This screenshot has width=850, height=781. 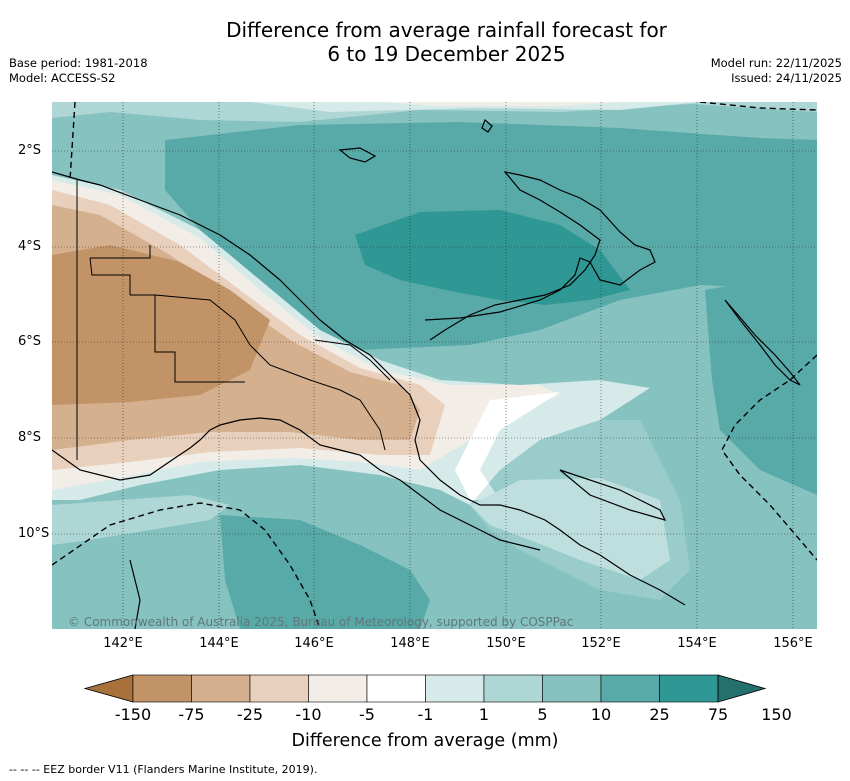 I want to click on colorbar-label: -25, so click(x=250, y=714).